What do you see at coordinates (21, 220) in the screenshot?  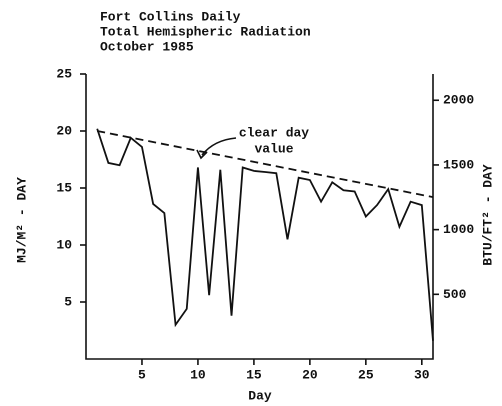 I see `y-axis-label: MJ/M² - DAY` at bounding box center [21, 220].